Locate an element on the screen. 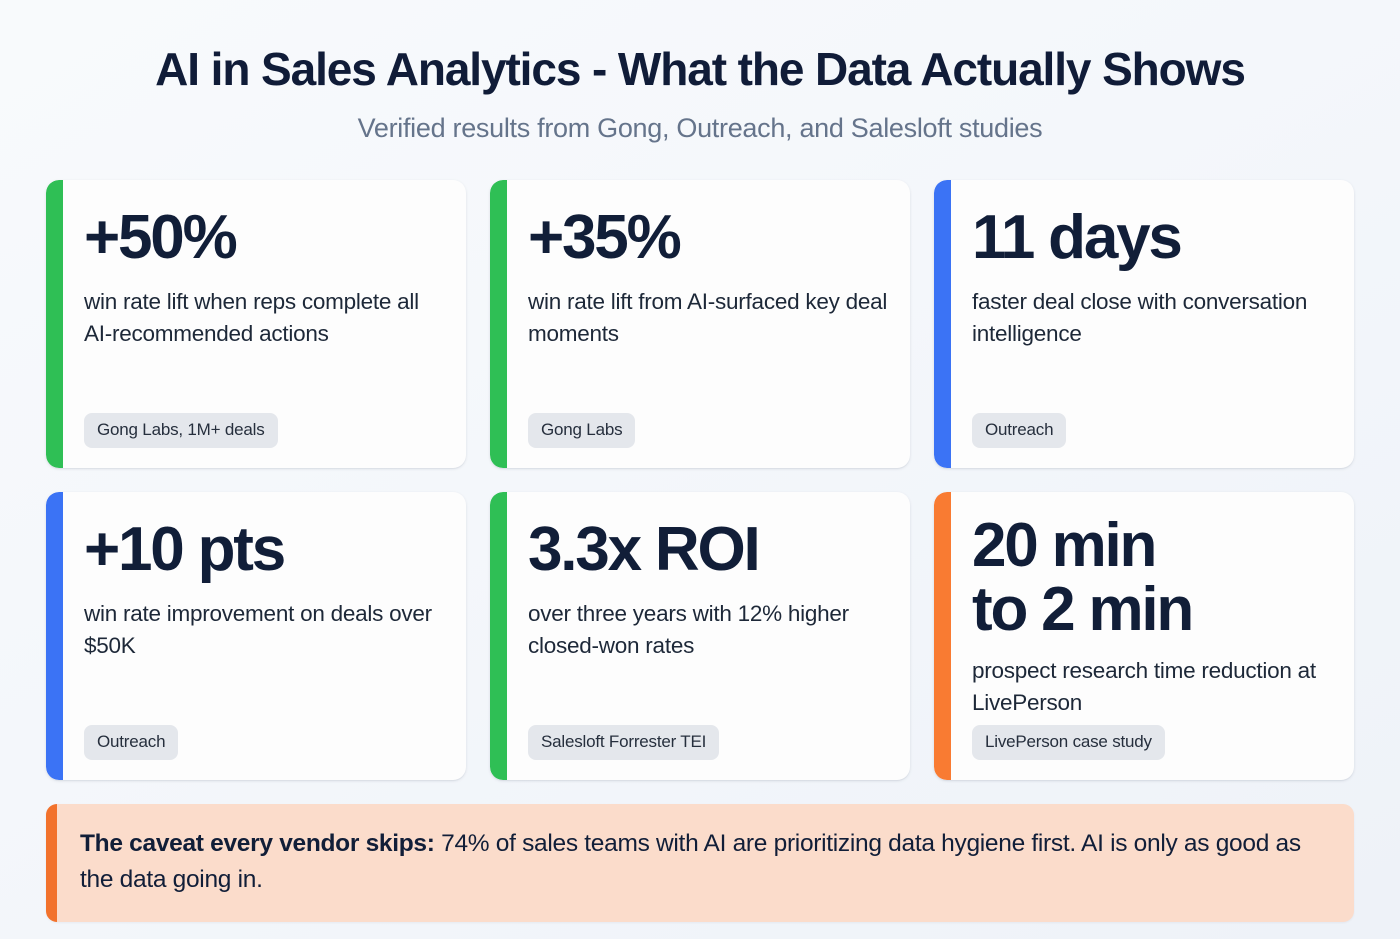 Image resolution: width=1400 pixels, height=939 pixels. source-badge-row: Salesloft Forrester TEI is located at coordinates (708, 742).